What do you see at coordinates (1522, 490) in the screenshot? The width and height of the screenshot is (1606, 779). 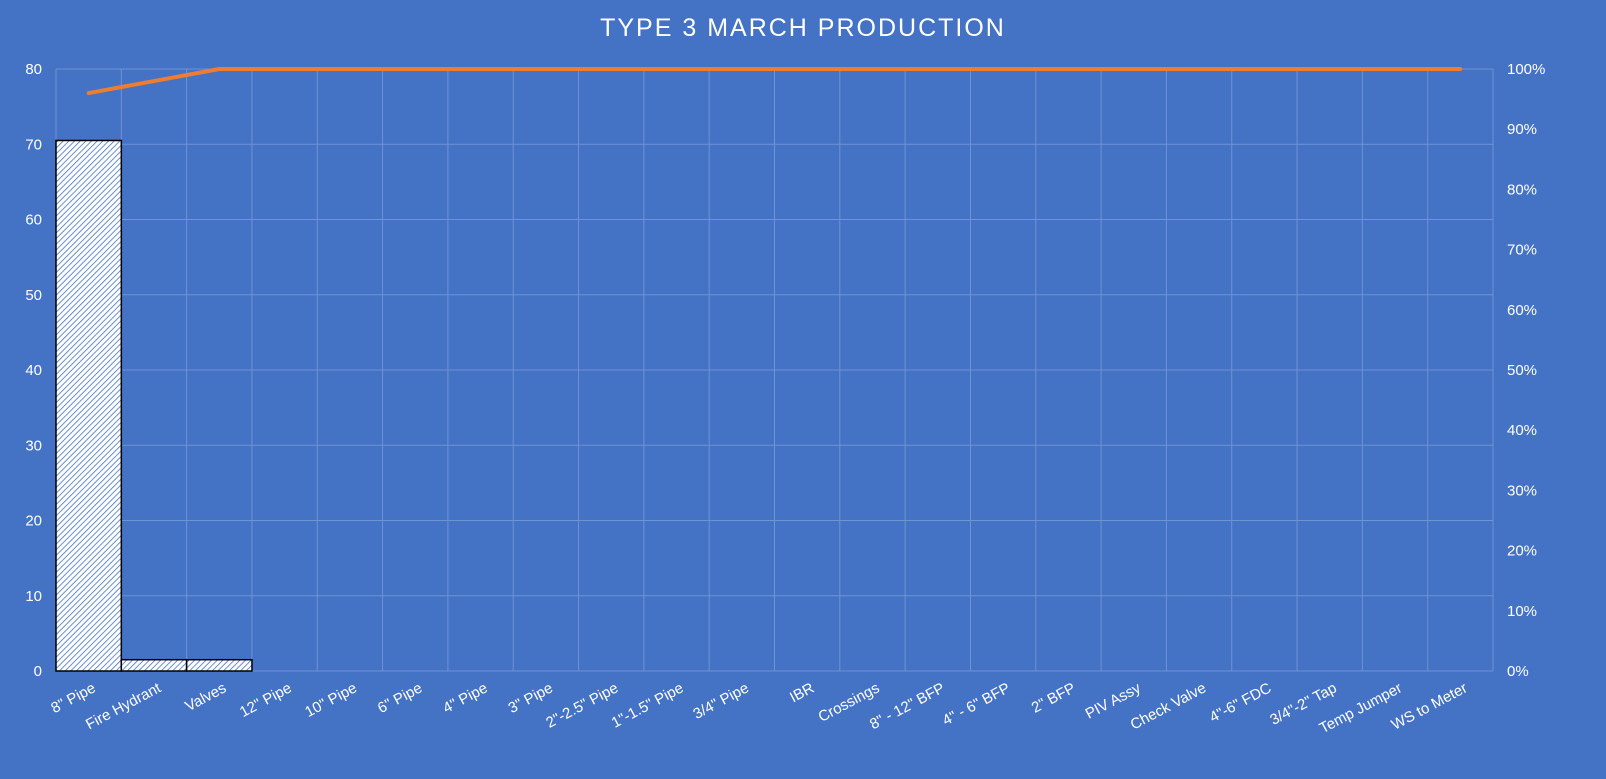 I see `y2-tick-label: 30%` at bounding box center [1522, 490].